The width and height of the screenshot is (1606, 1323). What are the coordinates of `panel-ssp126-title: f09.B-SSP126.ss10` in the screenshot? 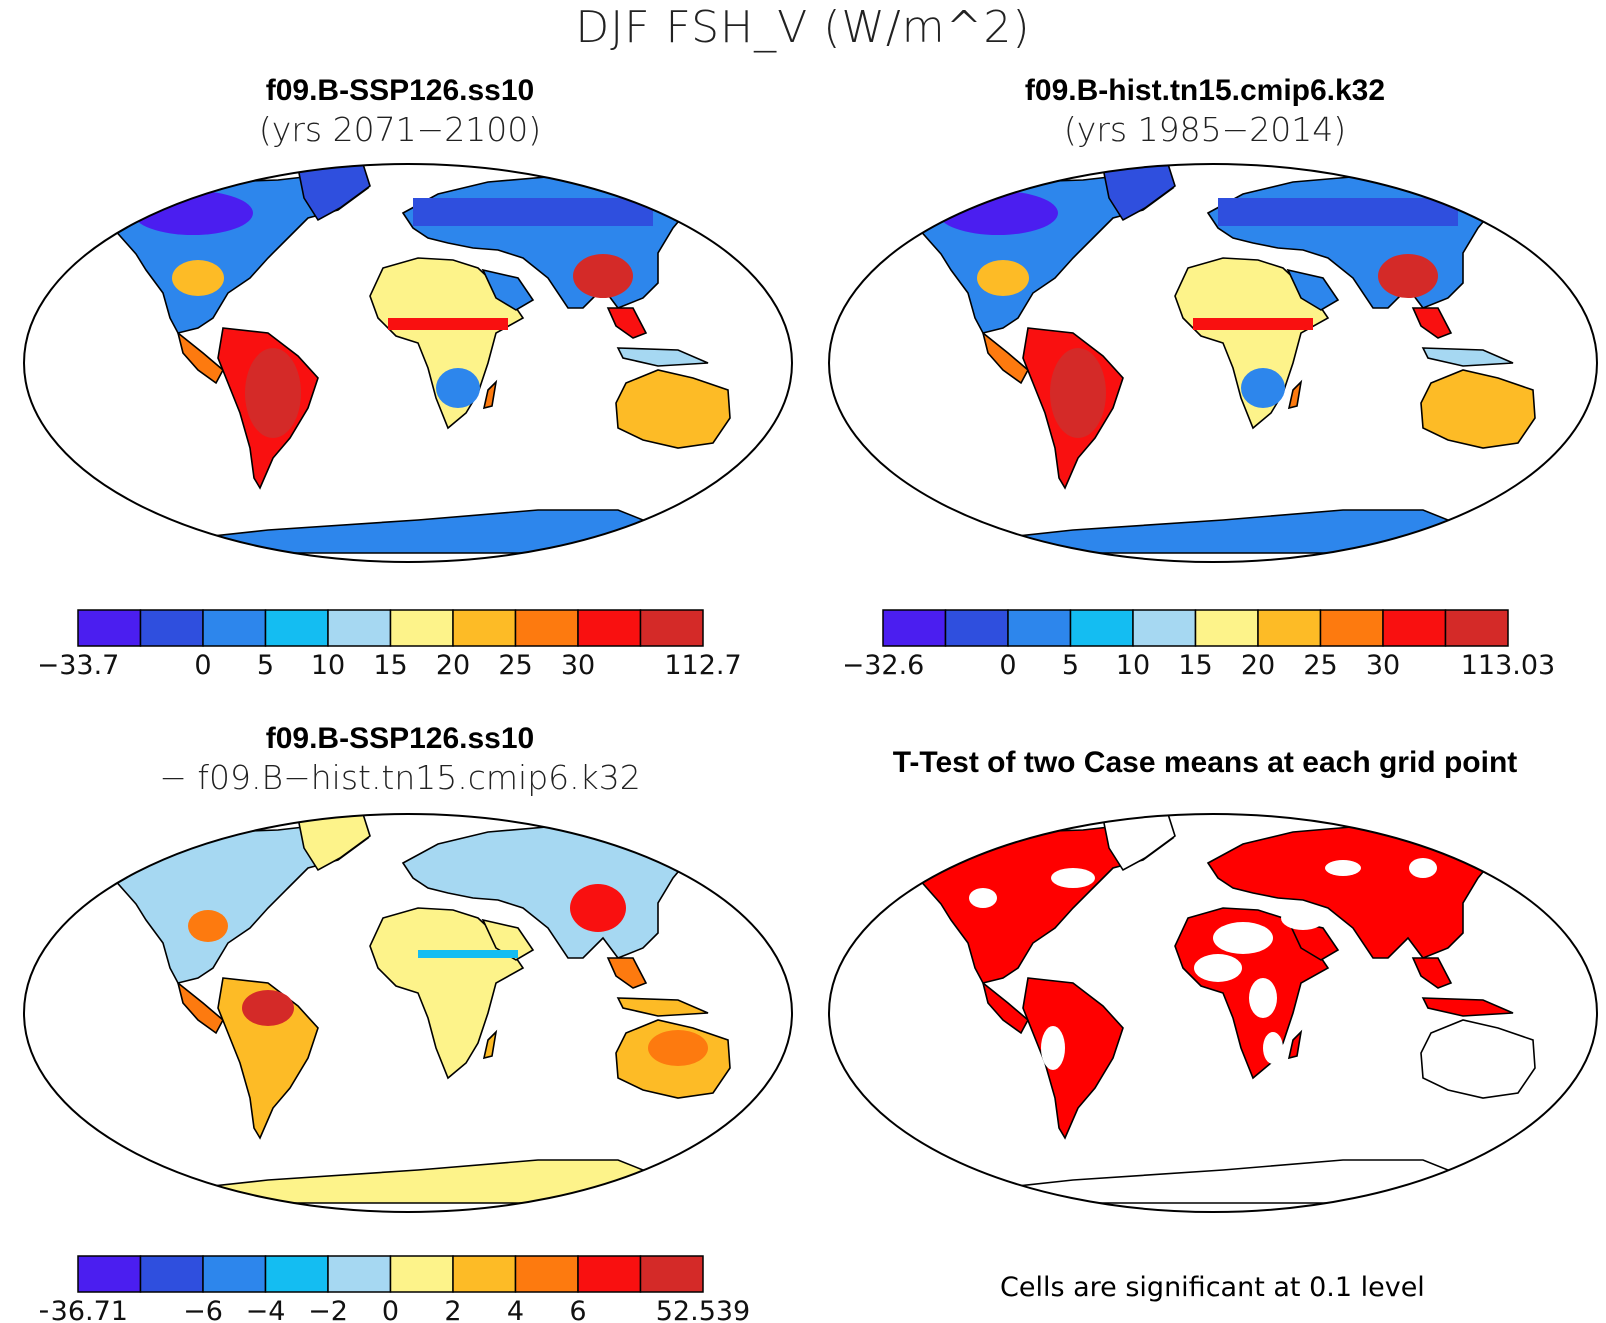 It's located at (400, 90).